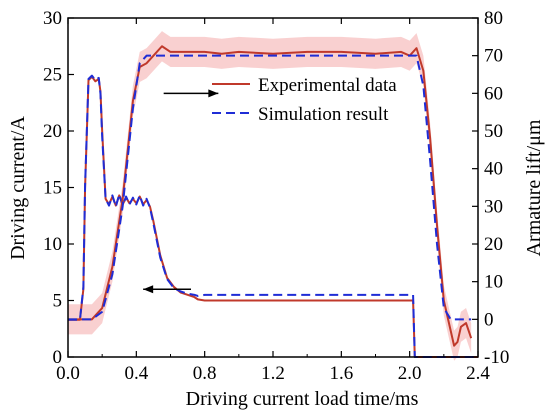 Image resolution: width=550 pixels, height=416 pixels. What do you see at coordinates (496, 357) in the screenshot?
I see `y-right-tick-label: -10` at bounding box center [496, 357].